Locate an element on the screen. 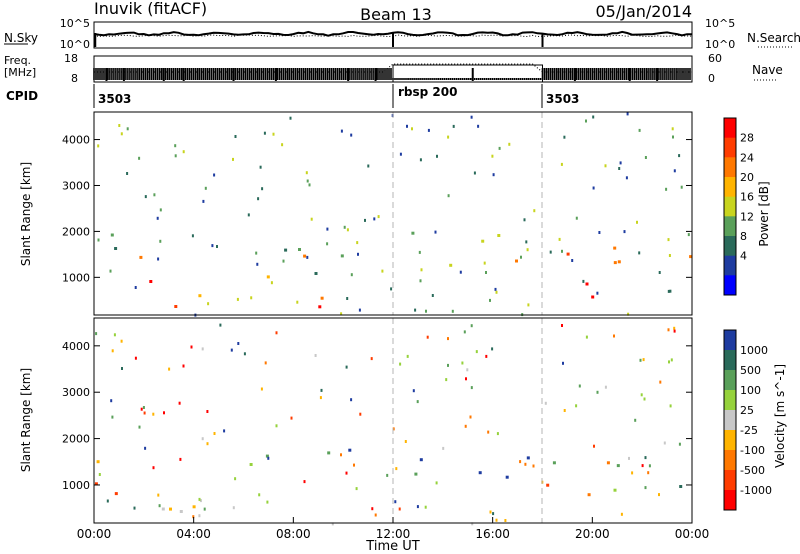 The image size is (800, 554). xtick-label: 12:00 is located at coordinates (393, 534).